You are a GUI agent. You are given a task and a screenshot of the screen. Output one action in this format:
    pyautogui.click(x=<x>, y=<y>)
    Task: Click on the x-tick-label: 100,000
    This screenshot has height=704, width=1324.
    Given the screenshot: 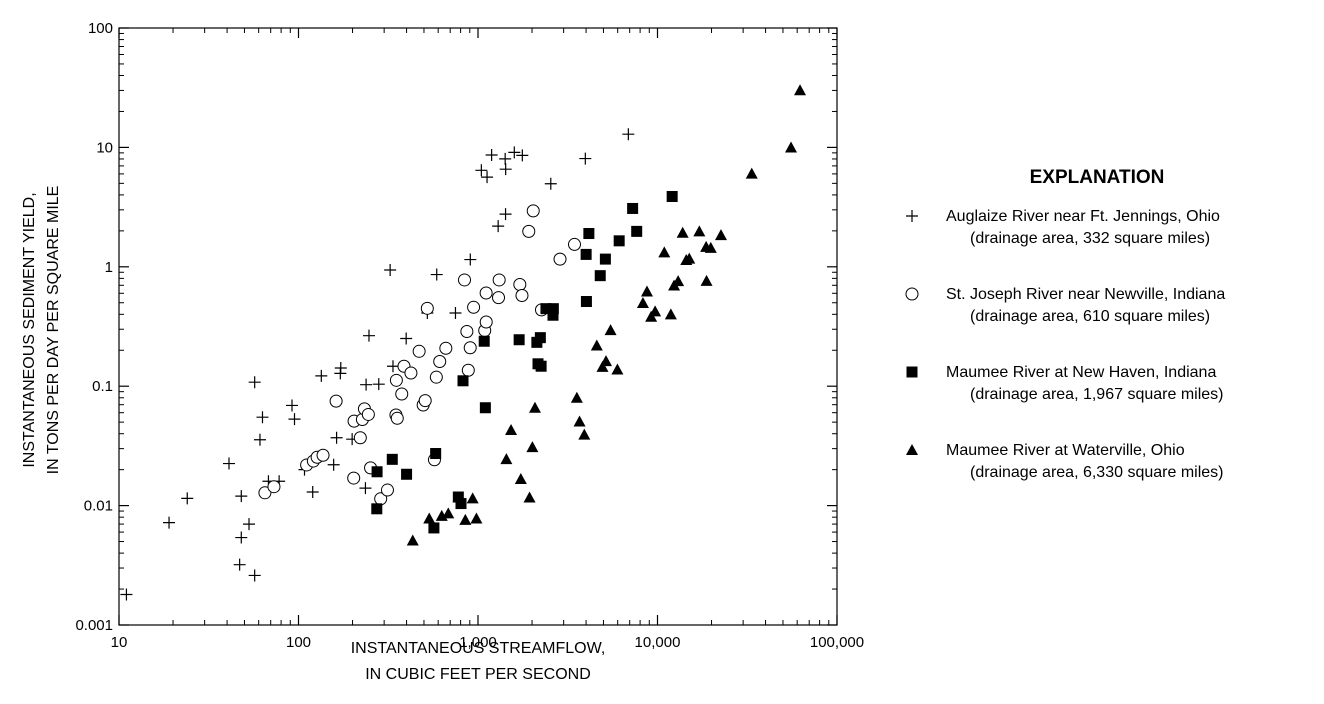 What is the action you would take?
    pyautogui.click(x=837, y=642)
    